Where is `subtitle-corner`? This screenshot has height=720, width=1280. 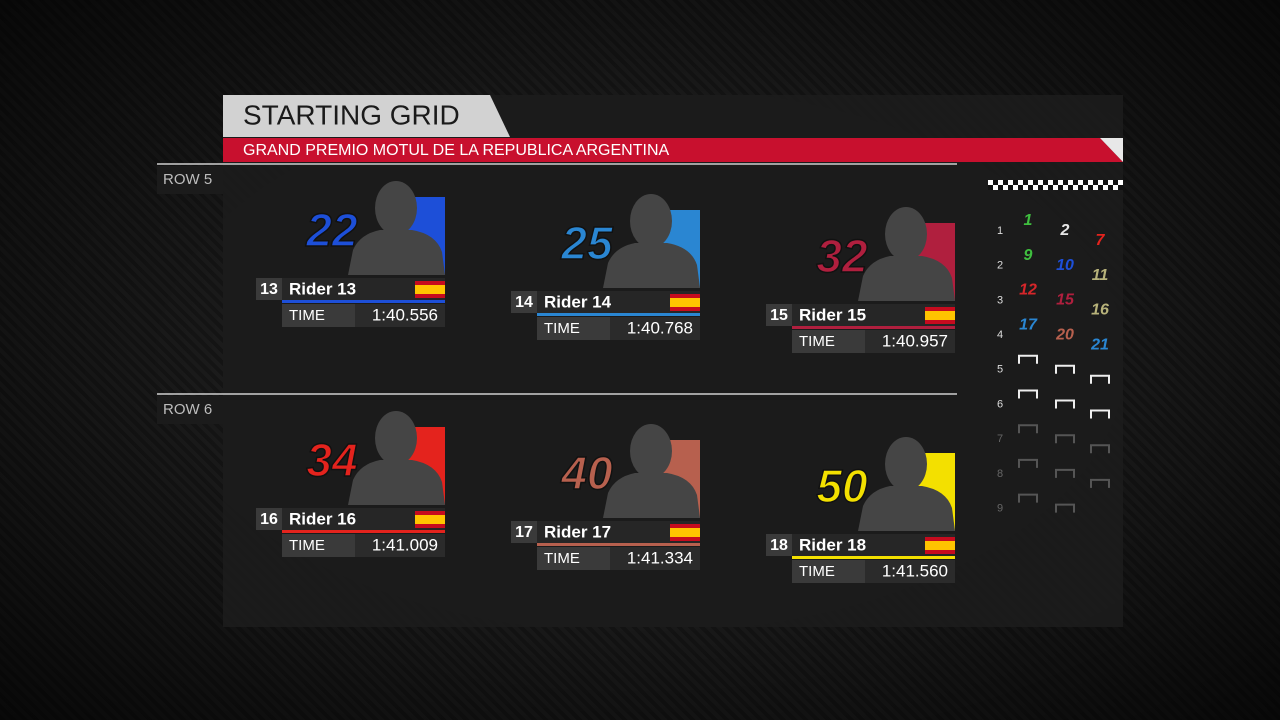
subtitle-corner is located at coordinates (1111, 150).